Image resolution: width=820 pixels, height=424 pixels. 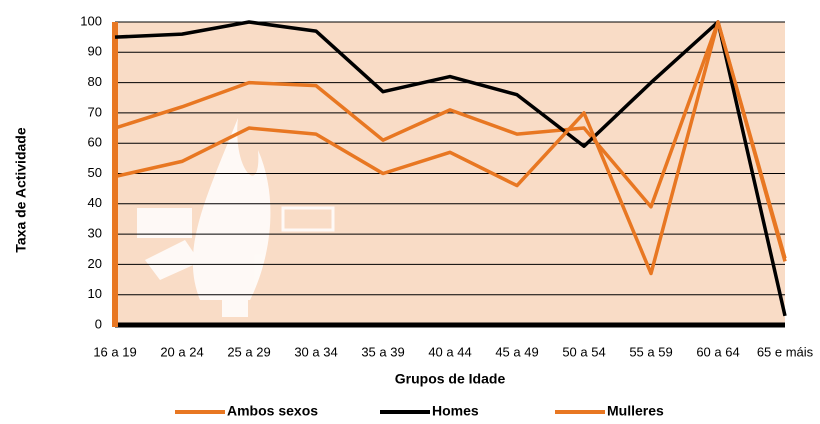 I want to click on x-tick-label: 60 a 64, so click(x=717, y=351).